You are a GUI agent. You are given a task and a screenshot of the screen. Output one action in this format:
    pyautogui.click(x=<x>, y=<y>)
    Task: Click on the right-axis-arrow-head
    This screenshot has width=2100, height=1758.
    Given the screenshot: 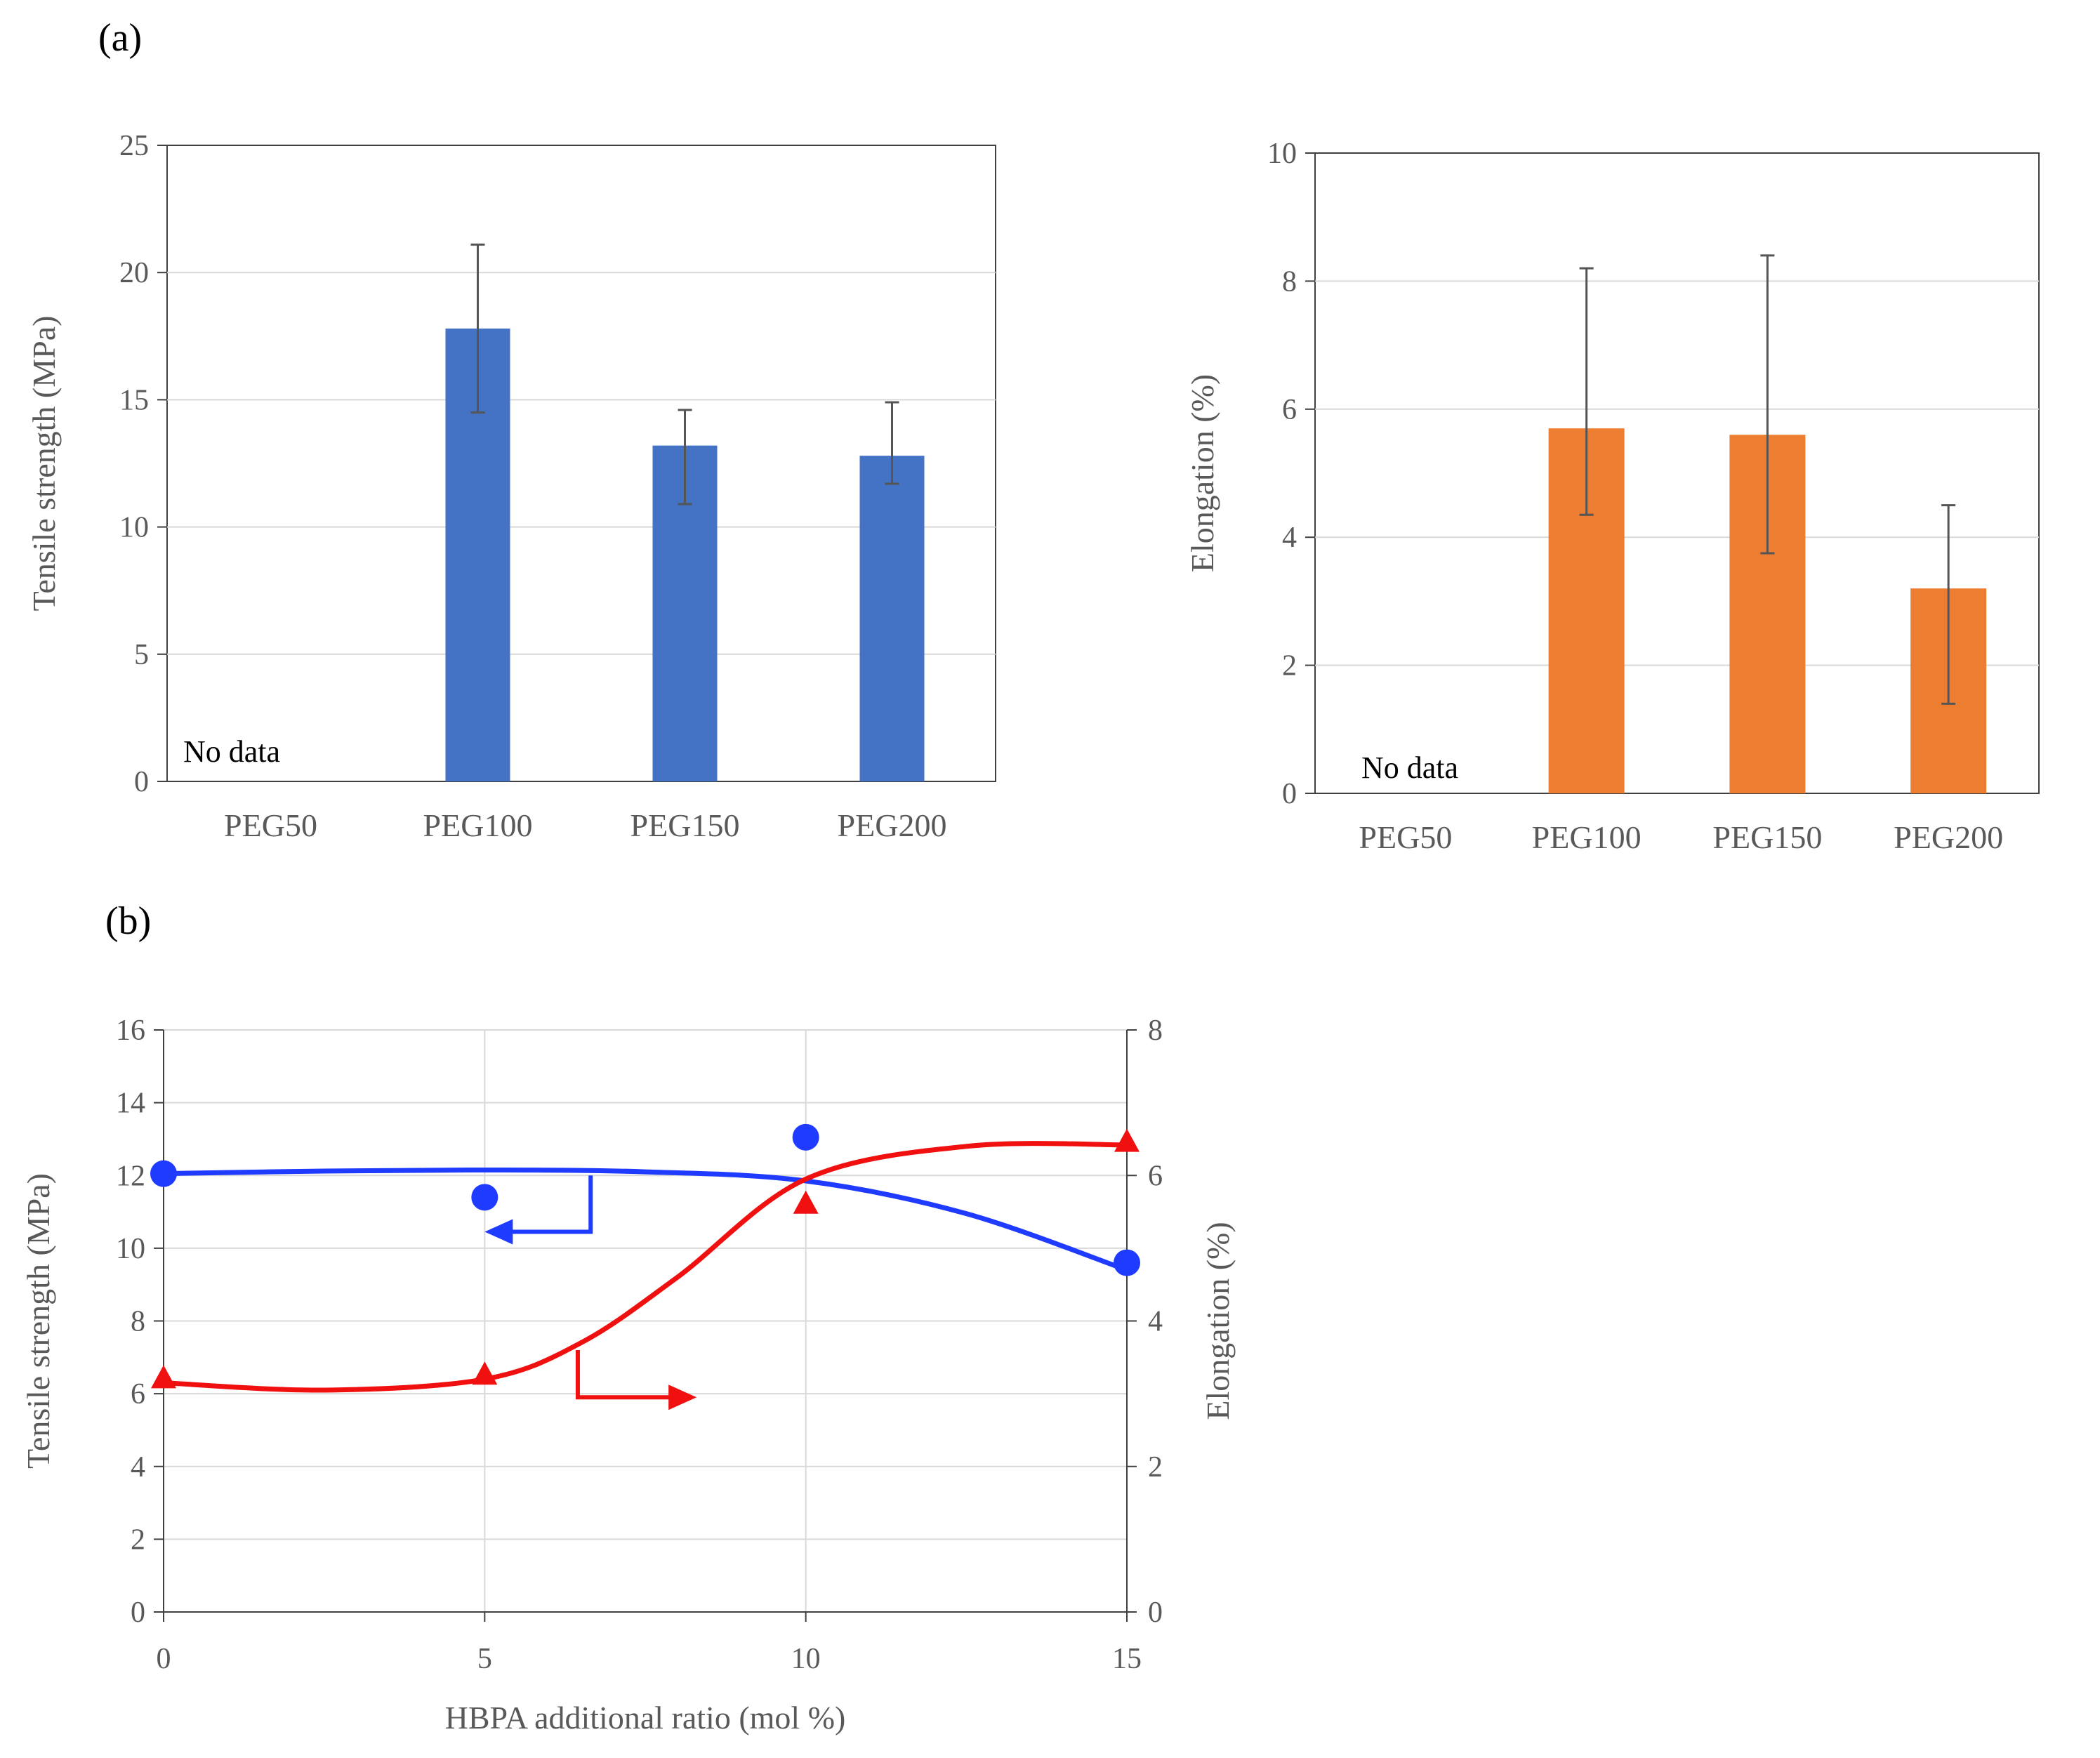 What is the action you would take?
    pyautogui.click(x=682, y=1397)
    